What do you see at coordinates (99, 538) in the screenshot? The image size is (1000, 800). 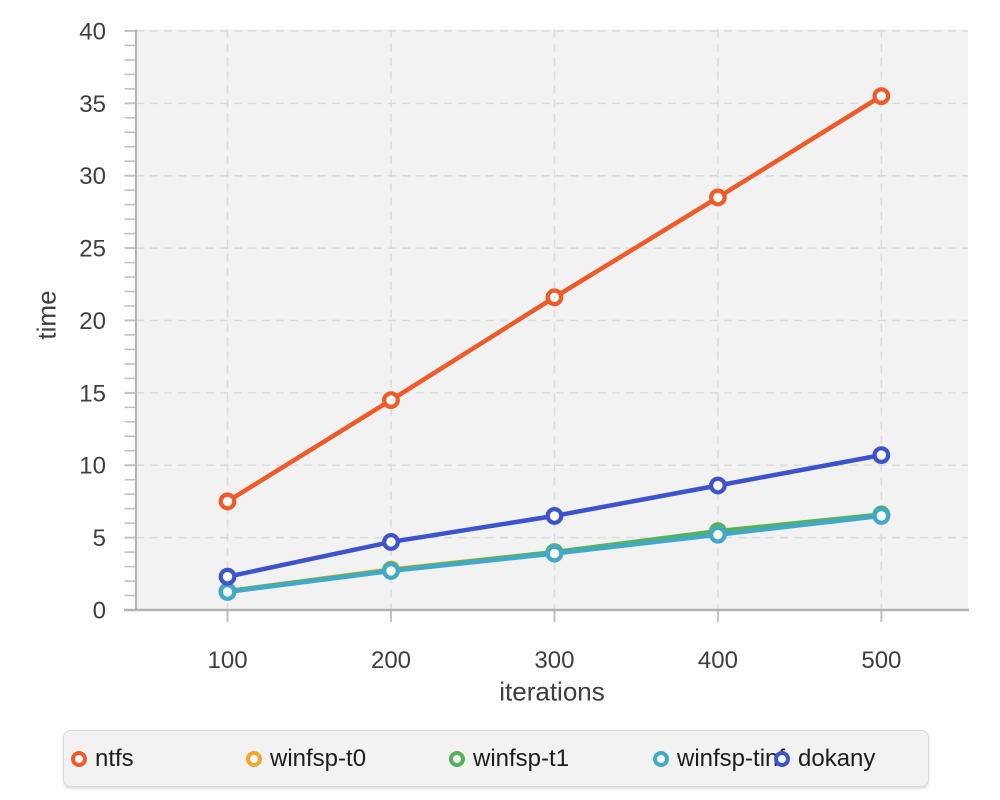 I see `y-tick-label-5: 5` at bounding box center [99, 538].